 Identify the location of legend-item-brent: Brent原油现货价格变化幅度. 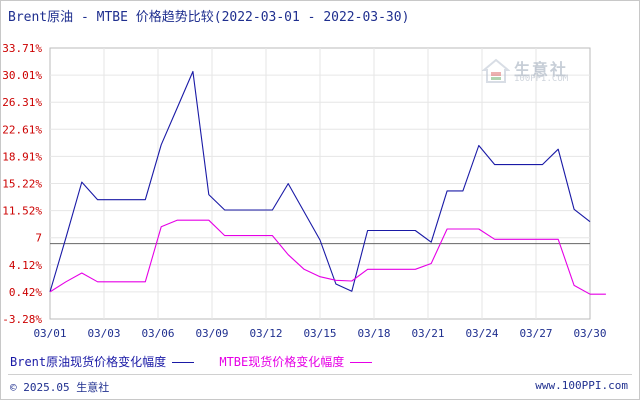
(102, 361).